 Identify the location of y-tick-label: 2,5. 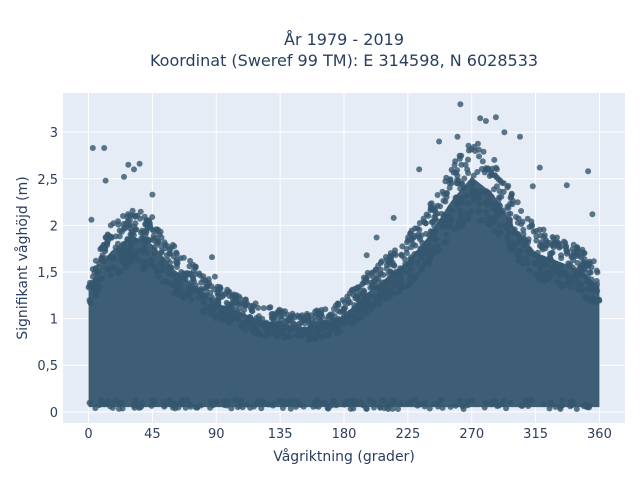
(47, 180).